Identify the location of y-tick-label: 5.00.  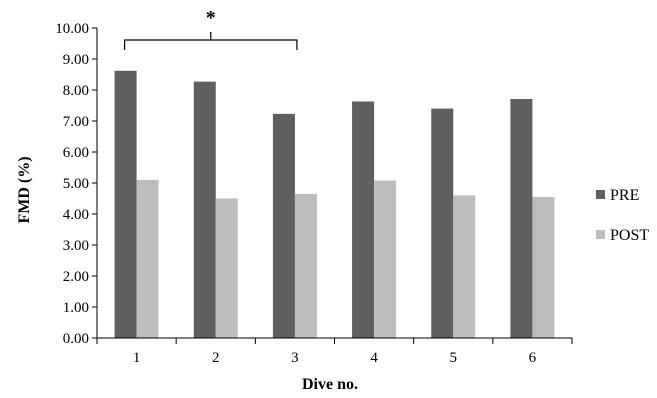
(76, 184).